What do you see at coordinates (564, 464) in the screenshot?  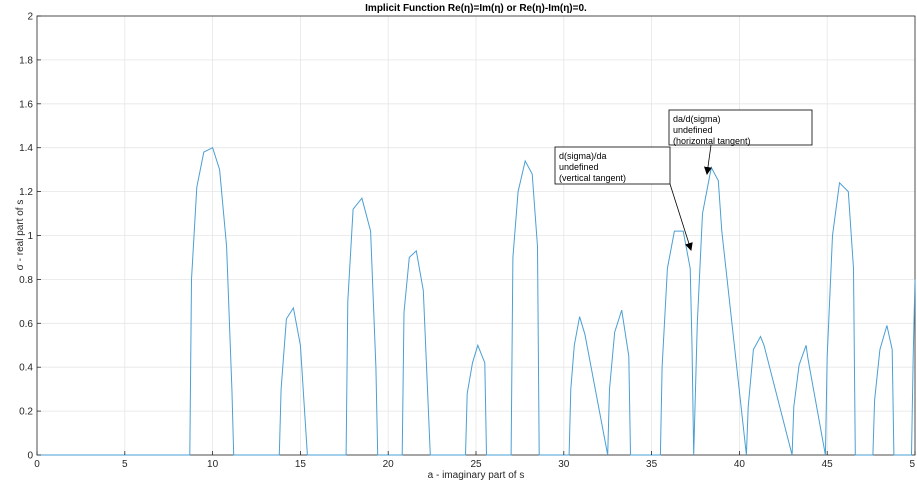 I see `x-tick-label: 30` at bounding box center [564, 464].